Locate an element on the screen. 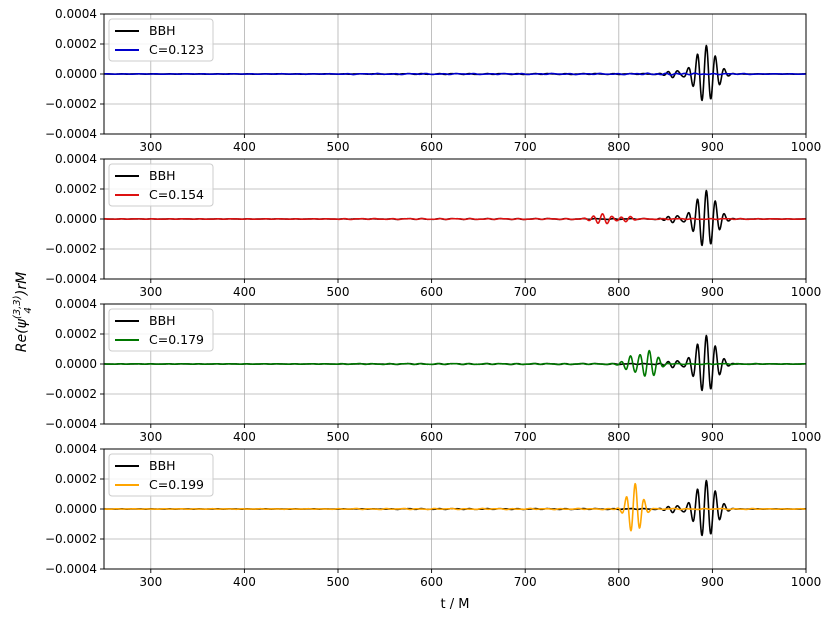  legend-label: C=0.154 is located at coordinates (176, 194).